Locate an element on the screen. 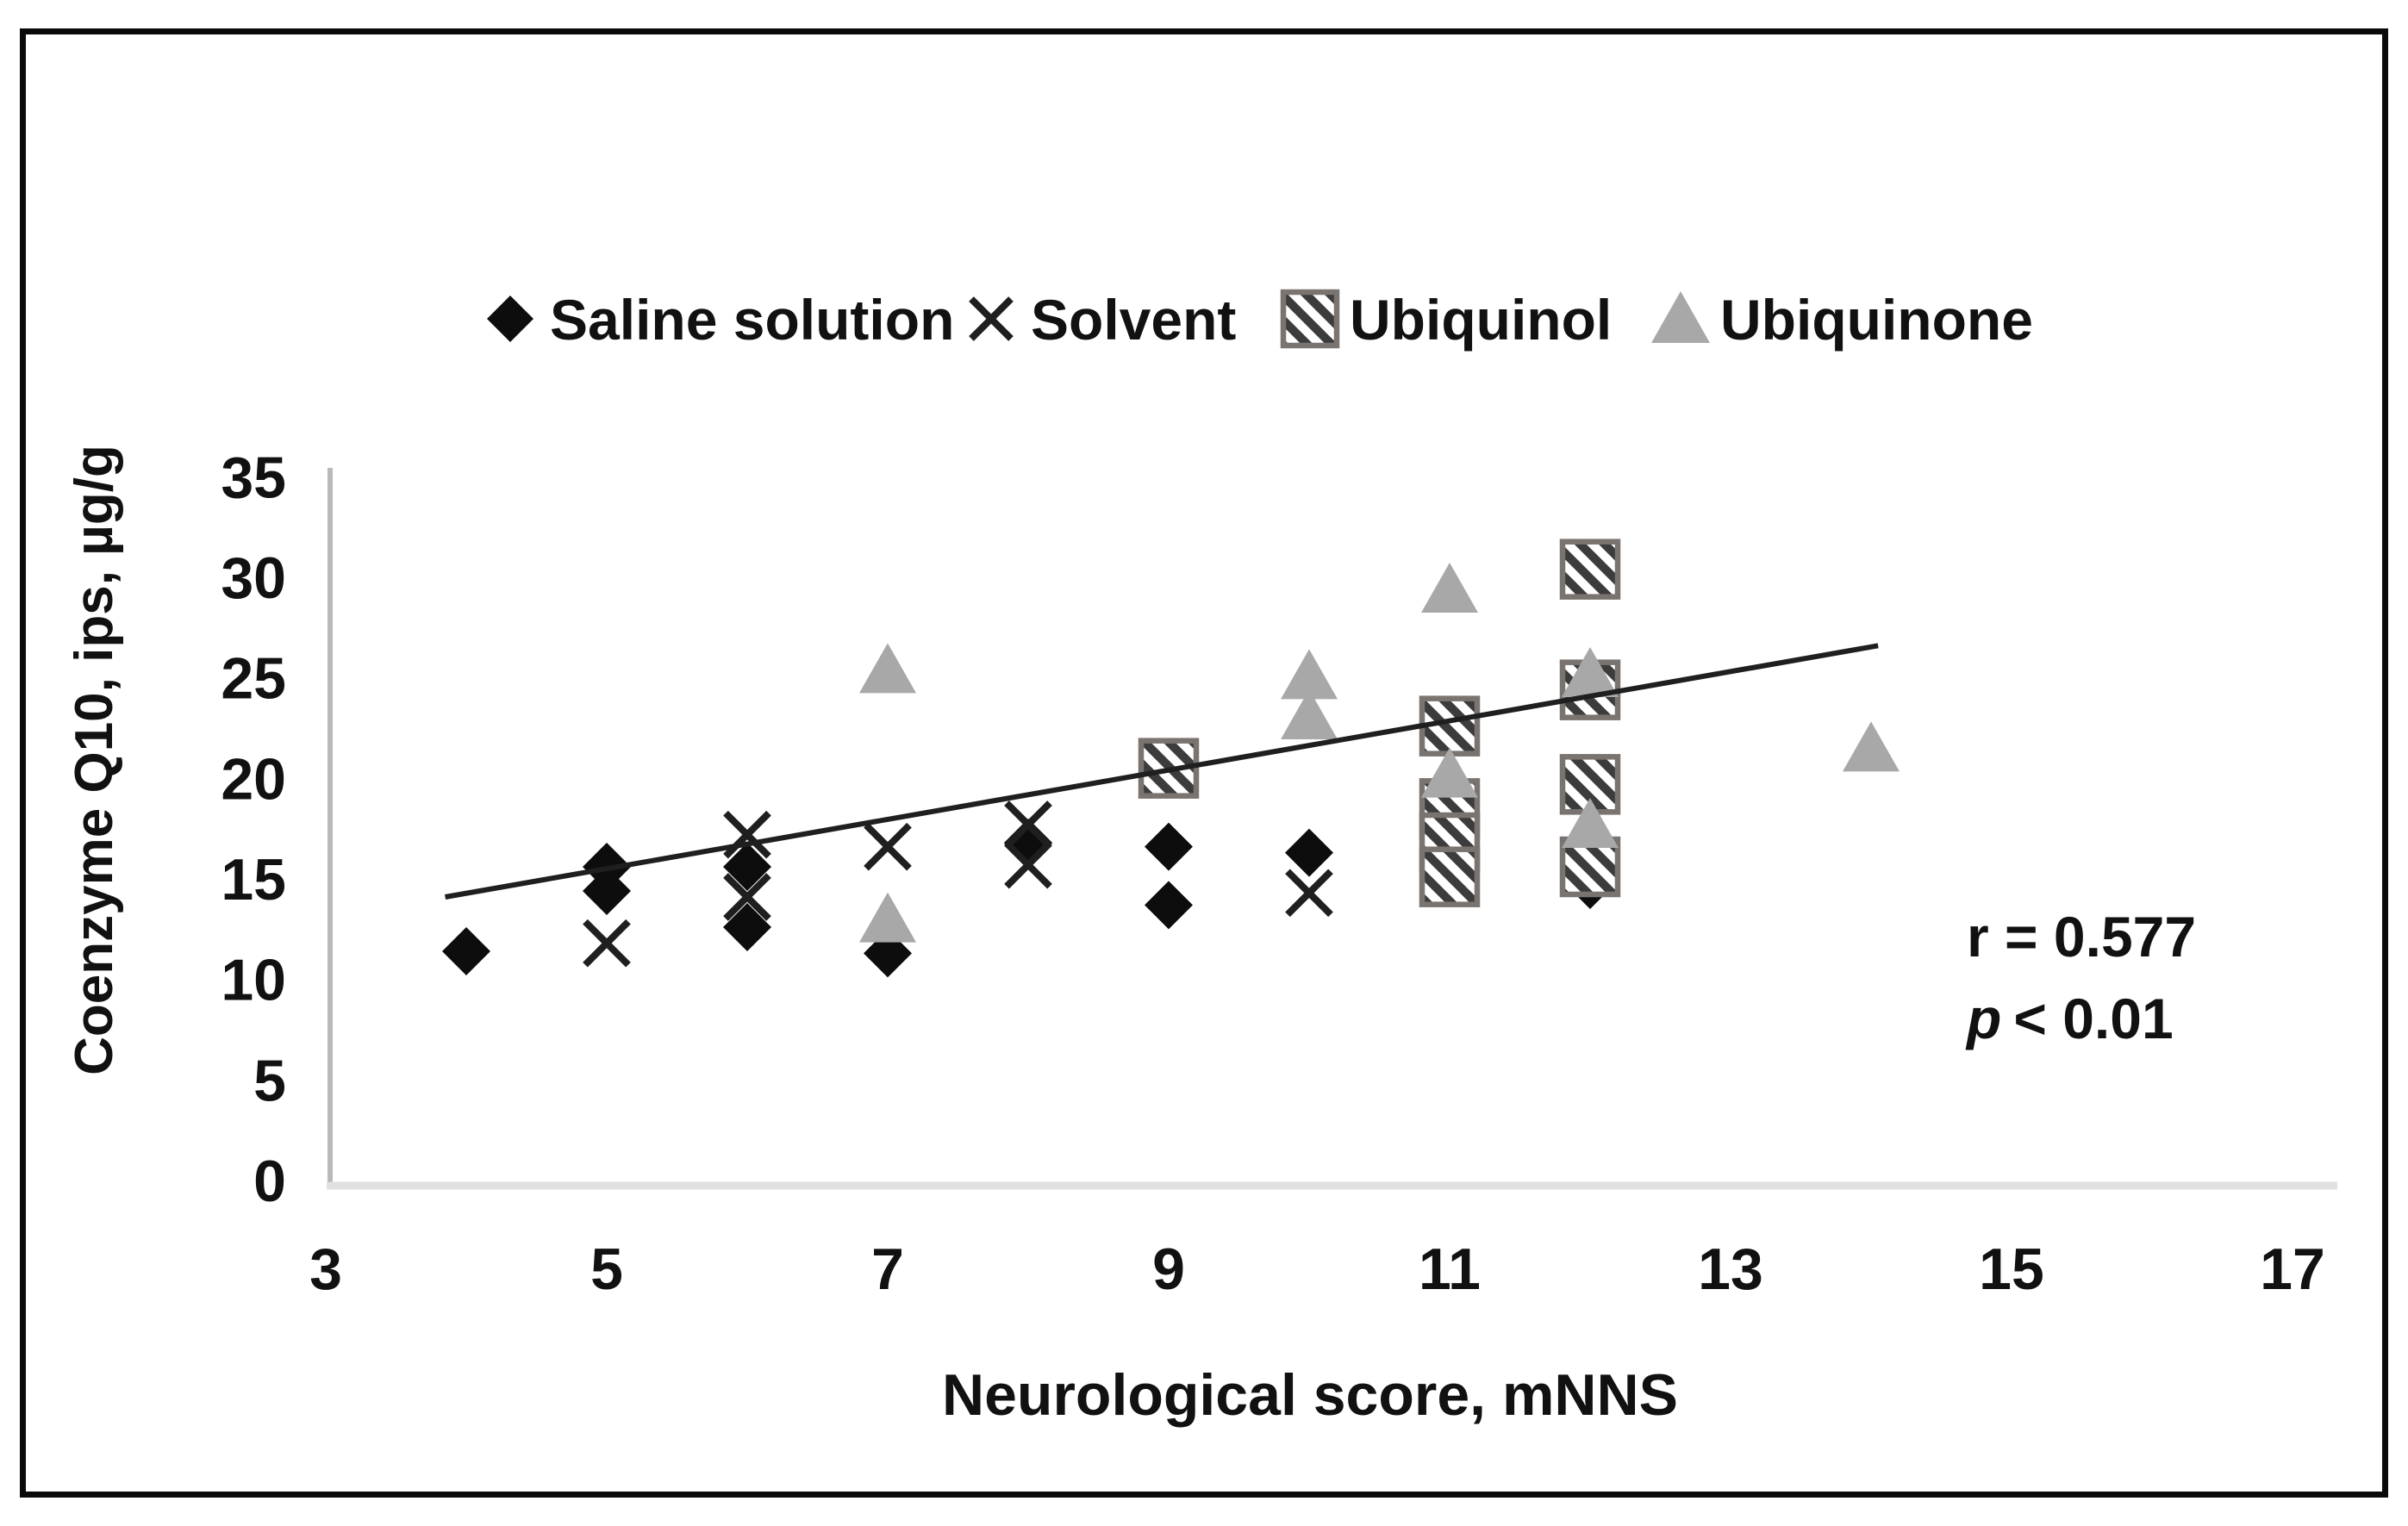  diamond-icon is located at coordinates (510, 319).